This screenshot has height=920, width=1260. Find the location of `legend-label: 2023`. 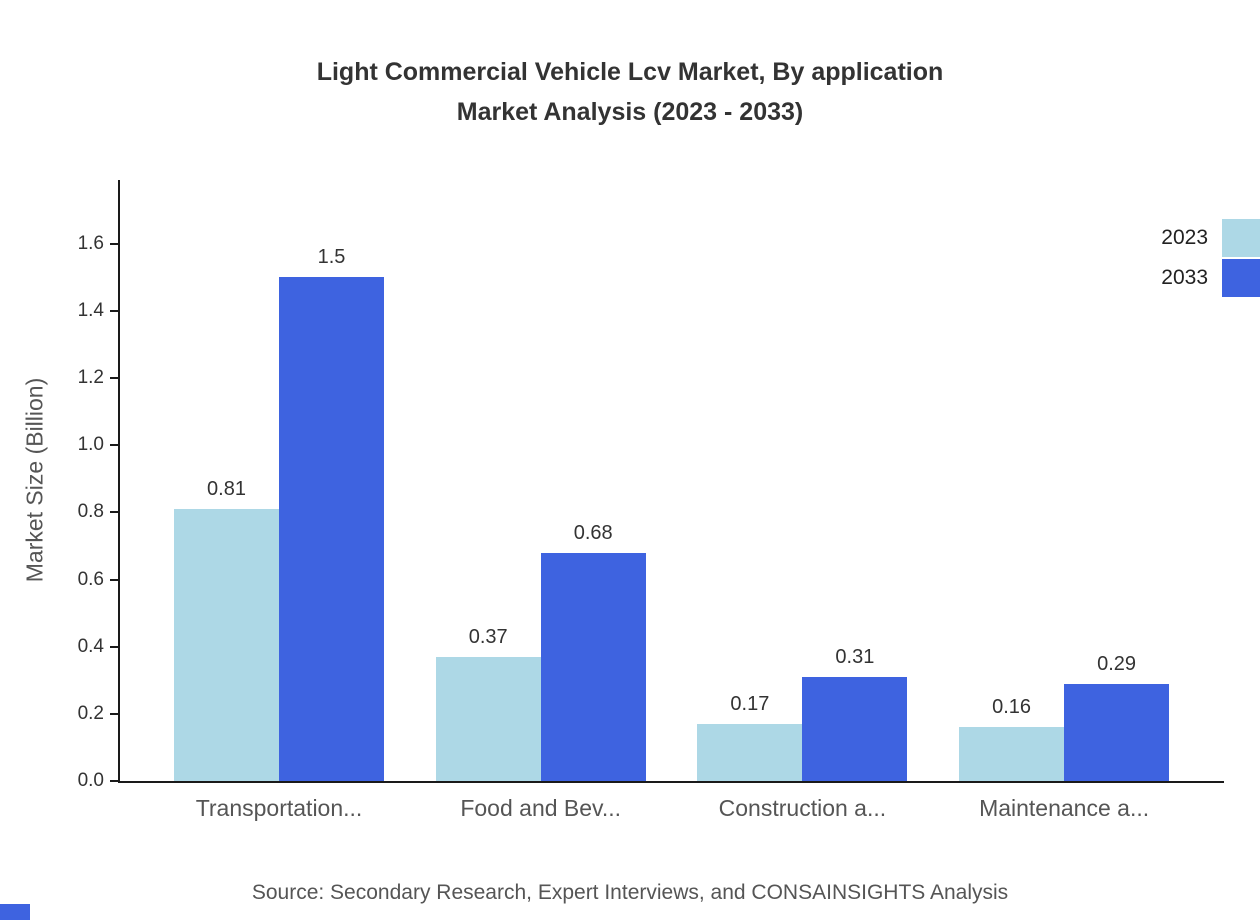

legend-label: 2023 is located at coordinates (1184, 237).